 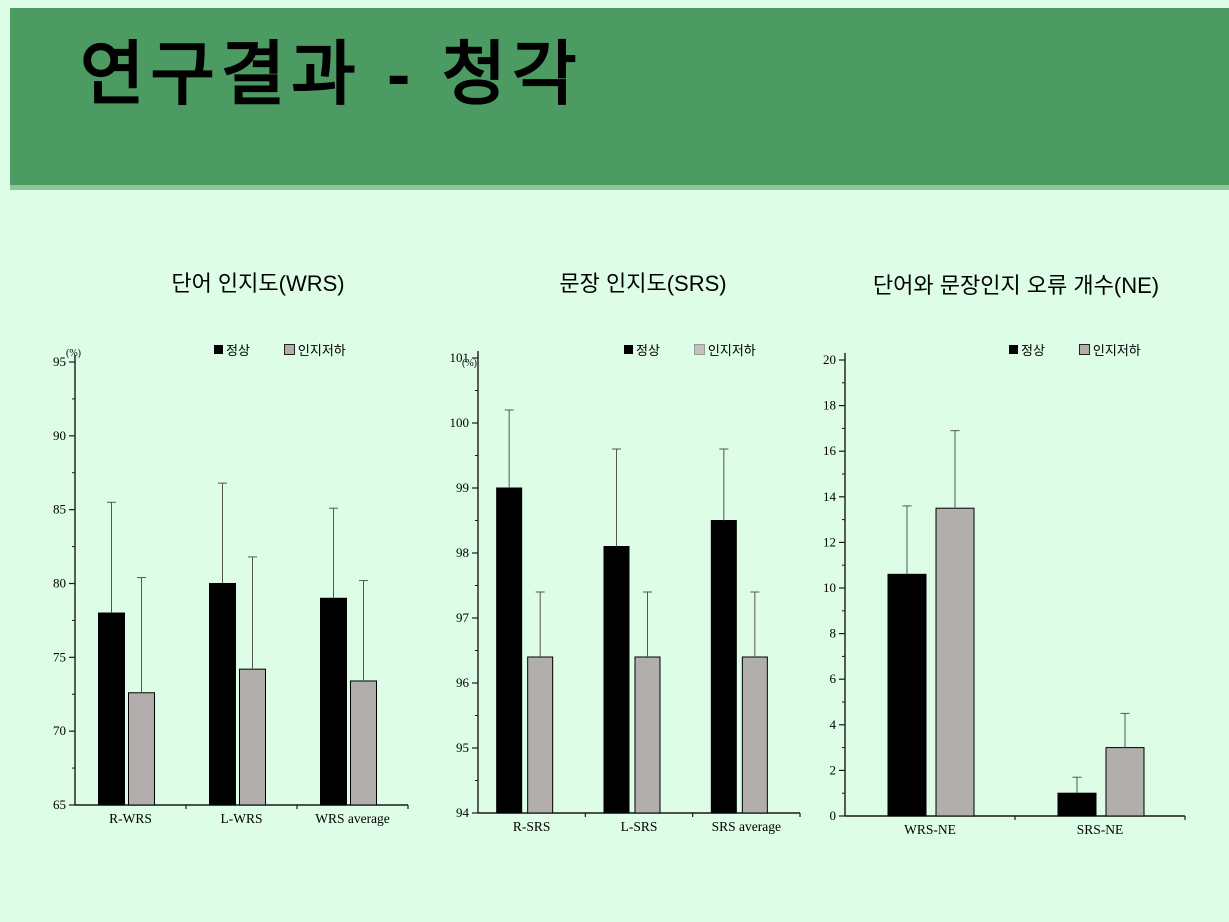 What do you see at coordinates (463, 812) in the screenshot?
I see `y-tick-label: 94` at bounding box center [463, 812].